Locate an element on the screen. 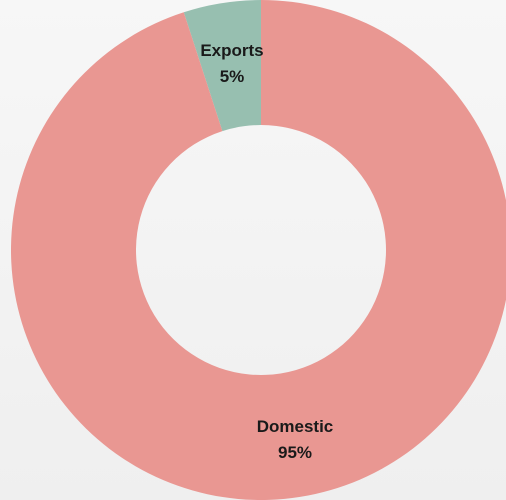 This screenshot has height=500, width=506. percent-label-exports: 5% is located at coordinates (232, 76).